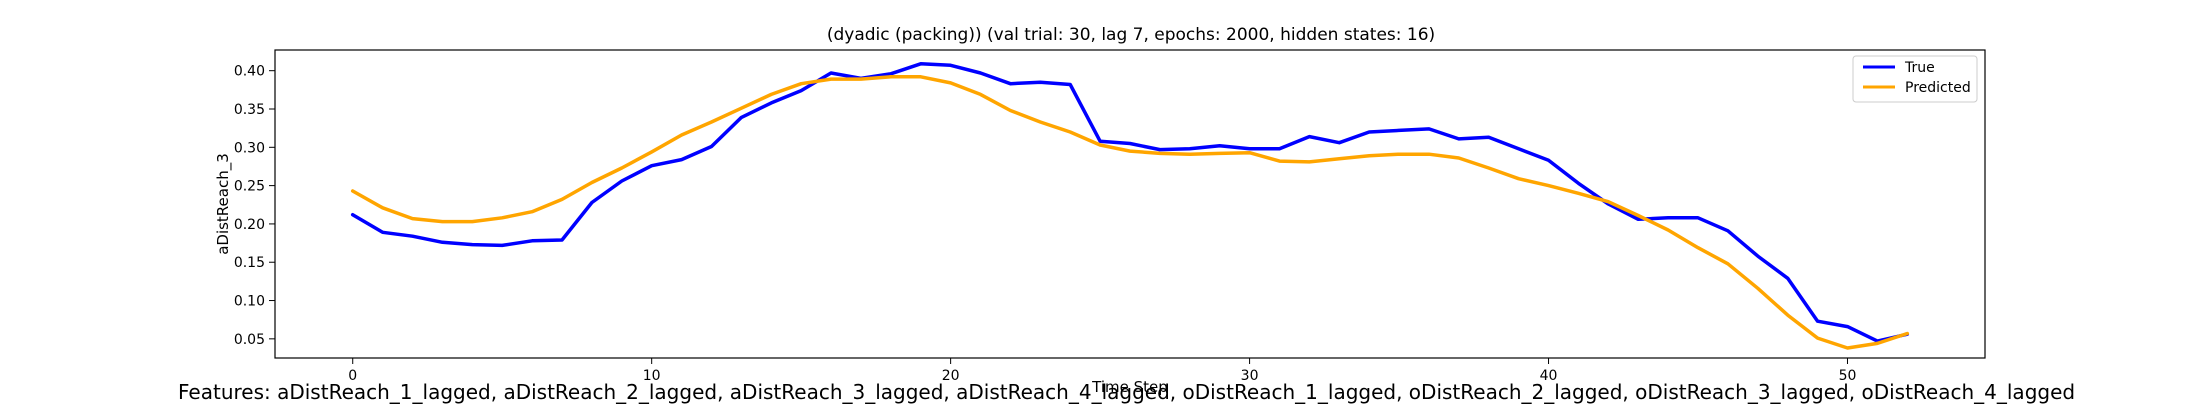  I want to click on y-tick-label: 0.25, so click(249, 187).